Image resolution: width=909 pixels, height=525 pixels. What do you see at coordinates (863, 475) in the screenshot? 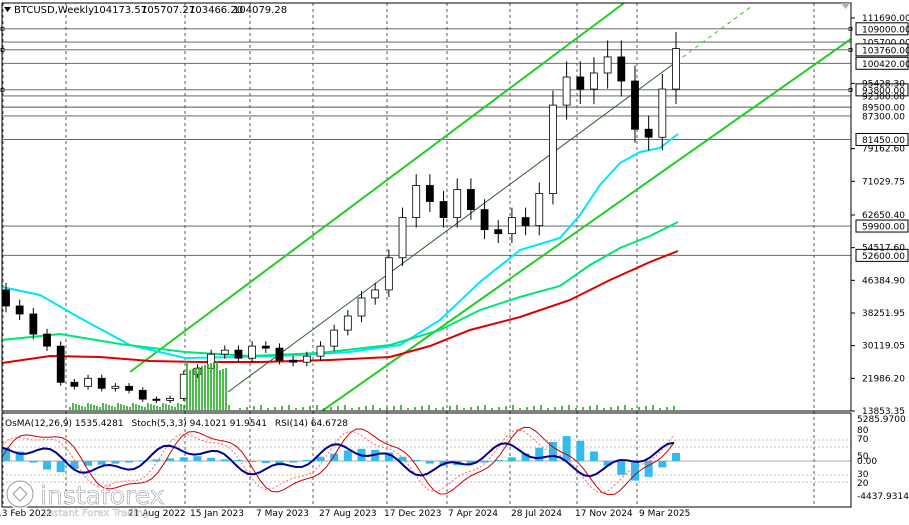
I see `oscillator-axis-label: 30` at bounding box center [863, 475].